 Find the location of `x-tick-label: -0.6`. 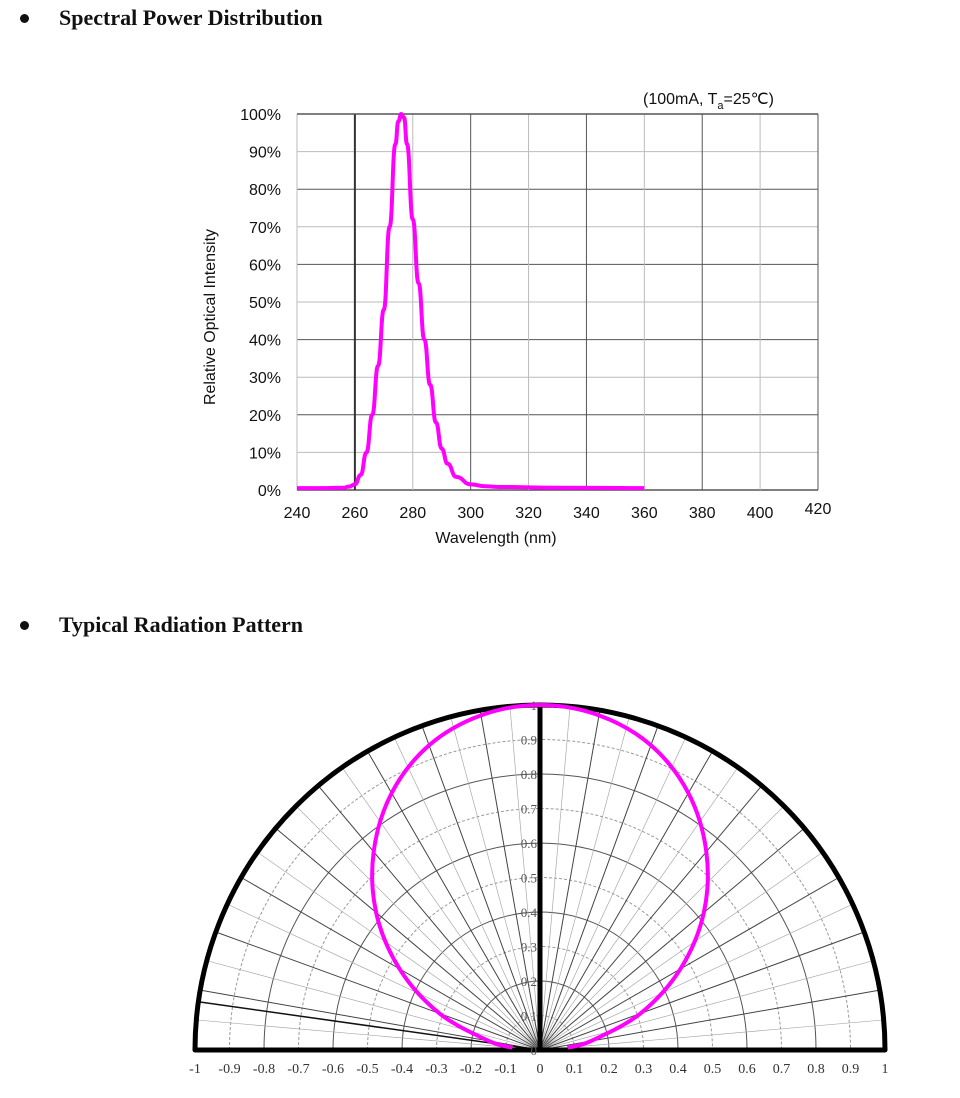

x-tick-label: -0.6 is located at coordinates (333, 1069).